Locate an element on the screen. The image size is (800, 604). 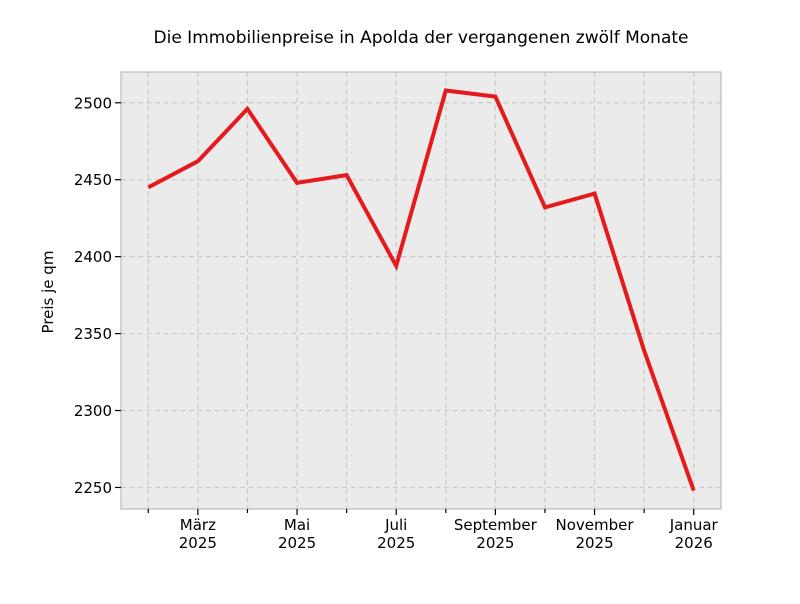
y-tick-label: 2450 is located at coordinates (93, 180).